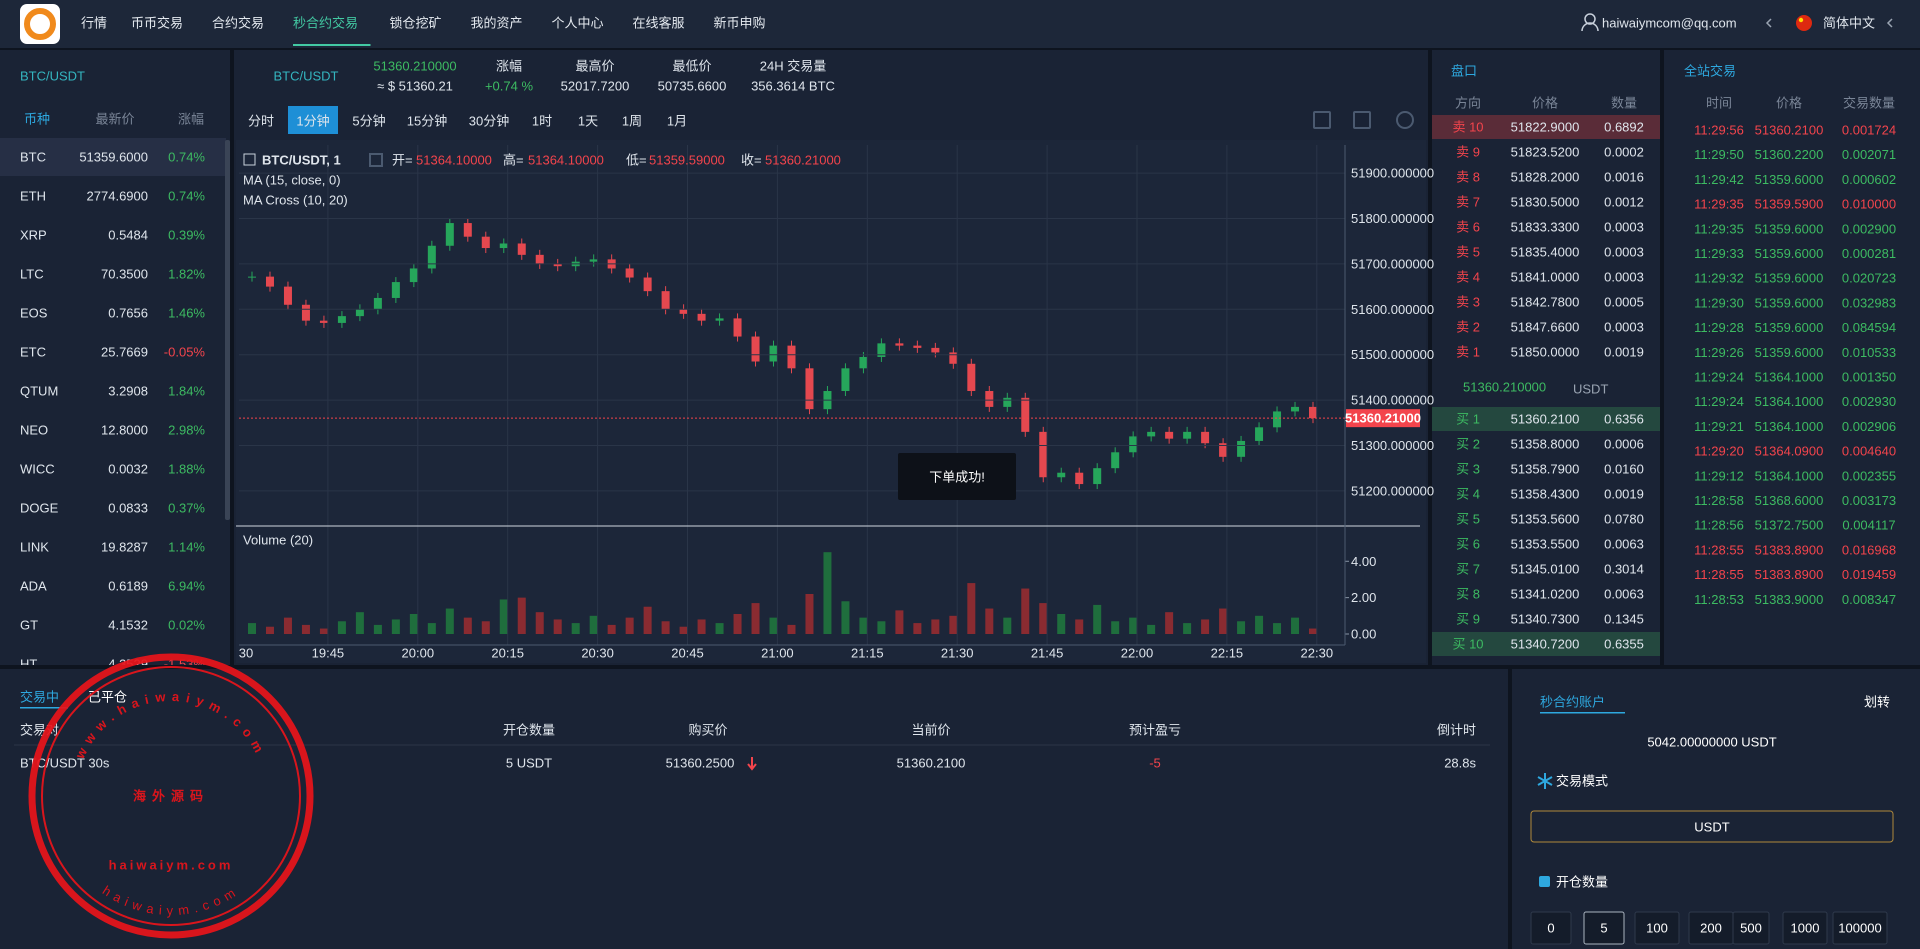 Image resolution: width=1920 pixels, height=949 pixels. I want to click on coin-name: NEO, so click(34, 430).